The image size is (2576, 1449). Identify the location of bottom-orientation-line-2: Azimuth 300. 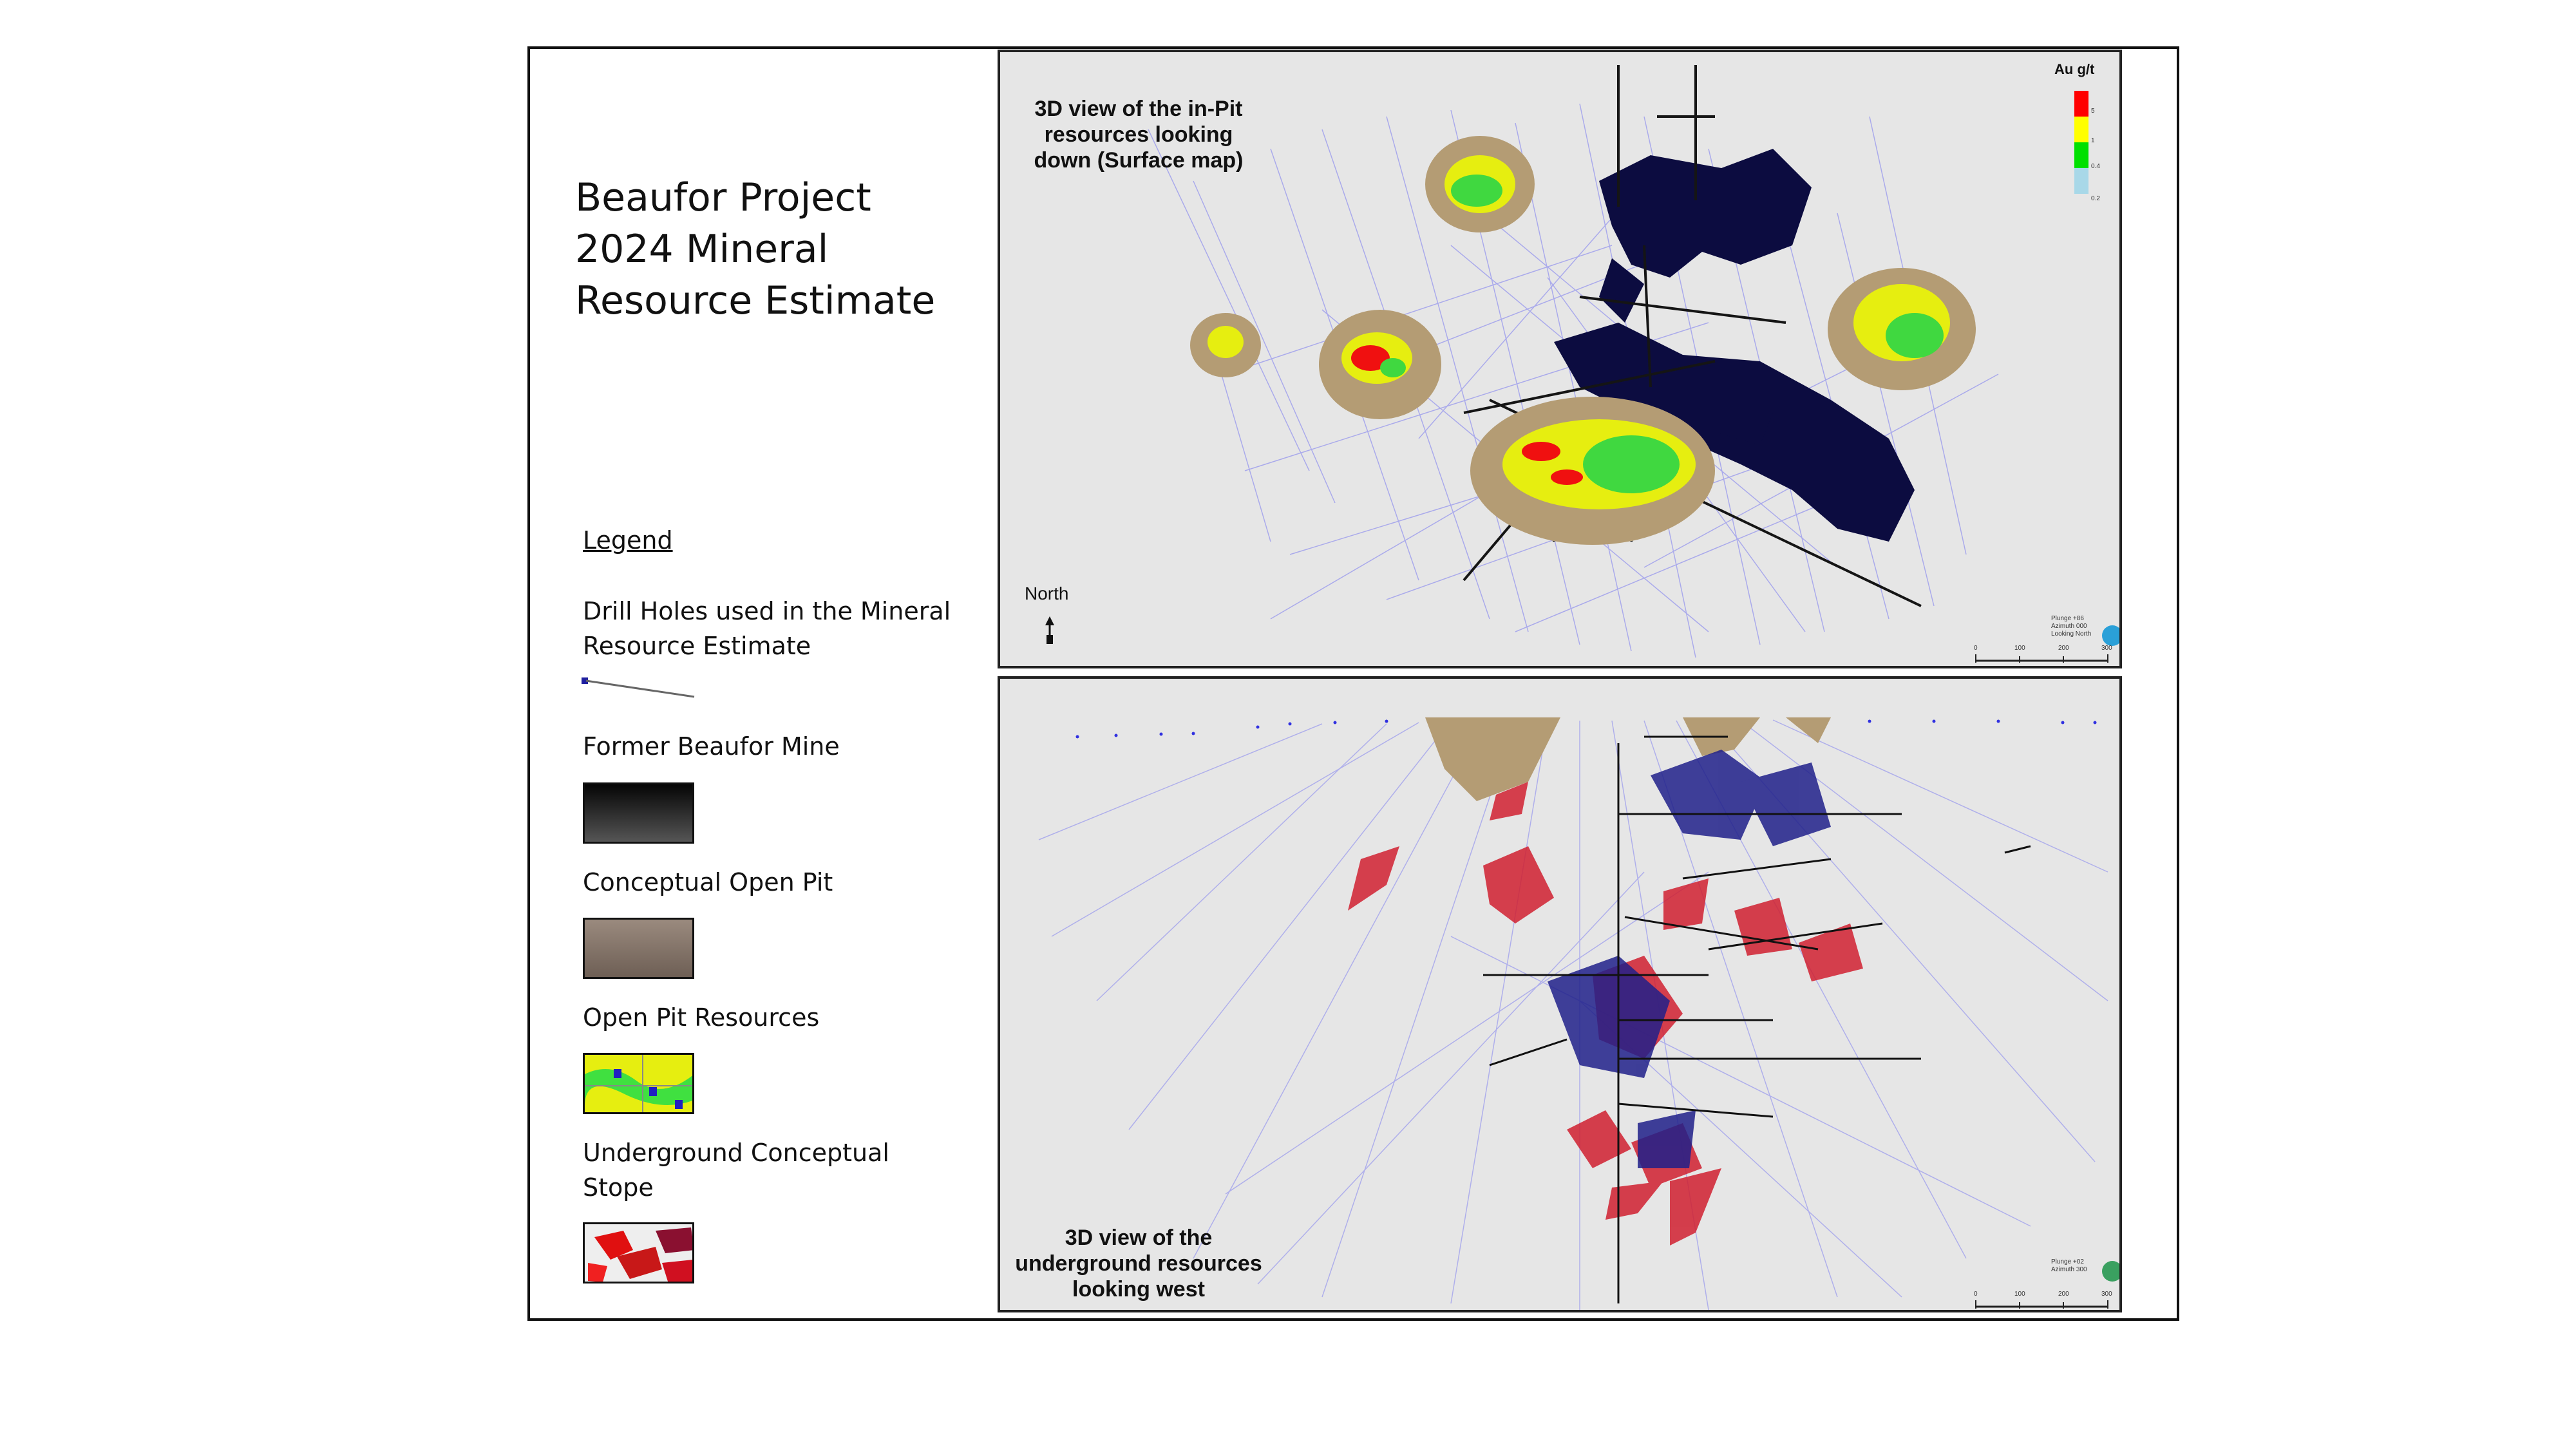
(2069, 1269).